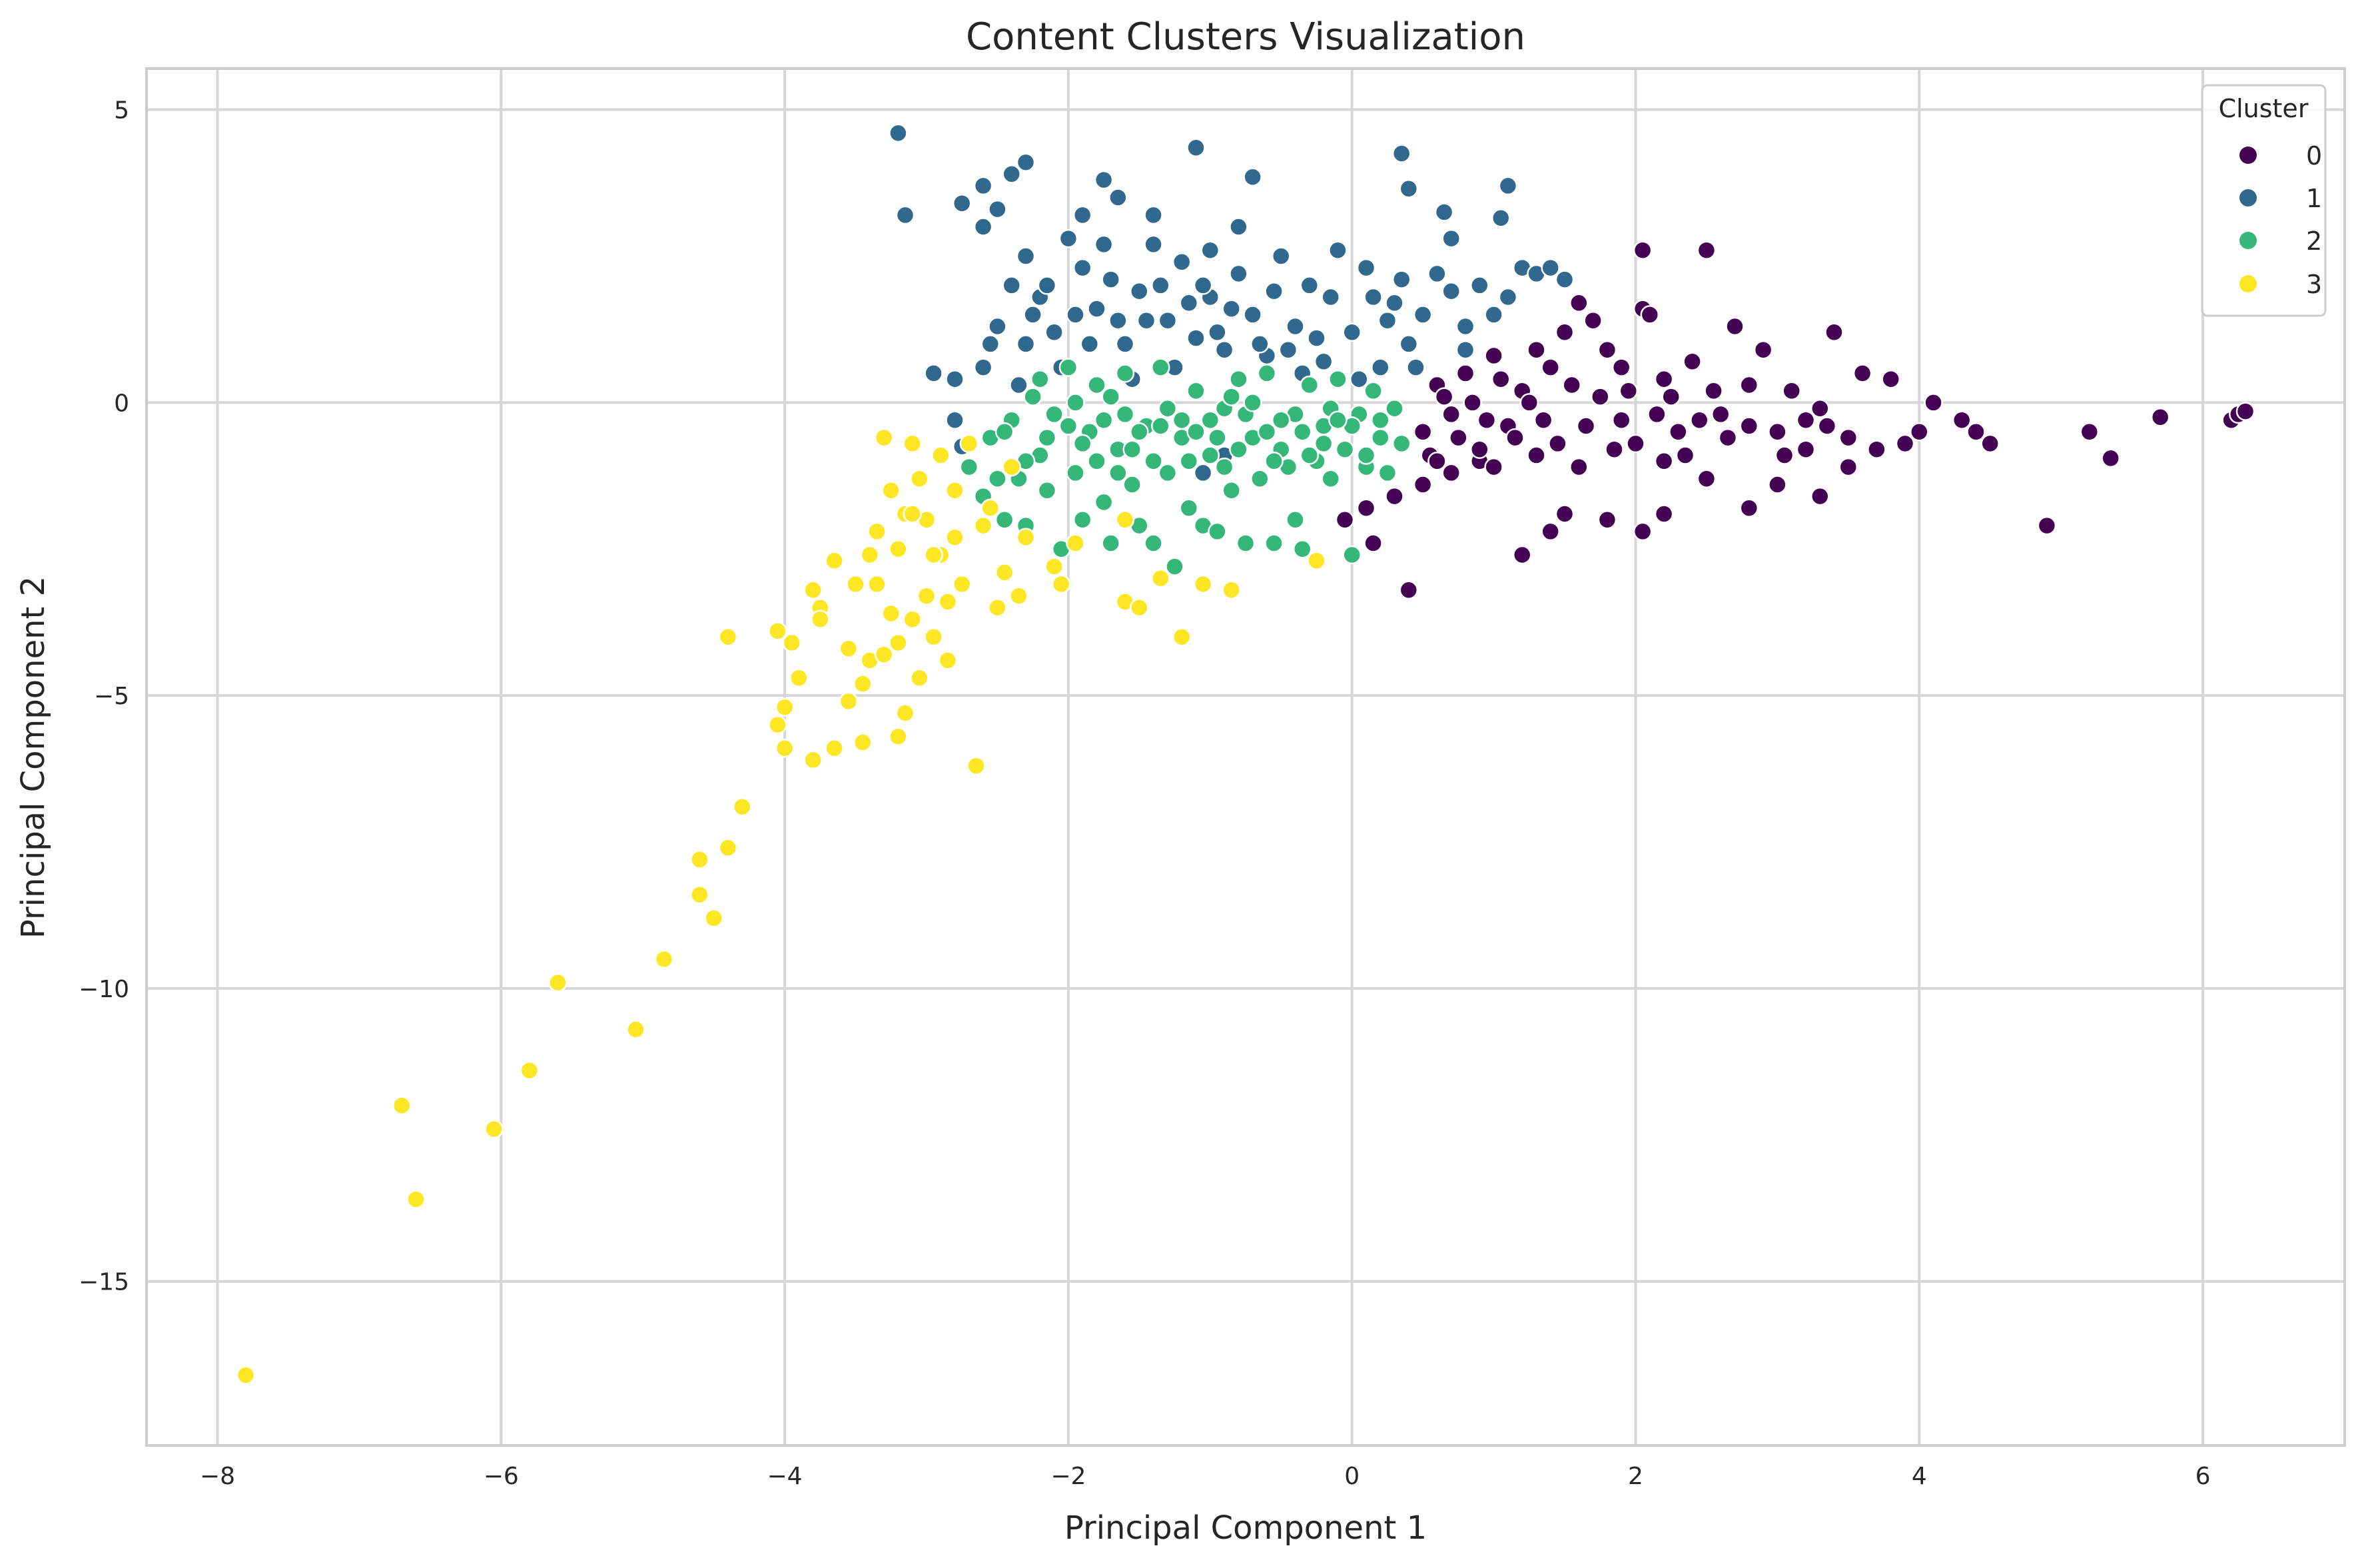 The width and height of the screenshot is (2366, 1568). I want to click on y-tick-label: 5, so click(122, 111).